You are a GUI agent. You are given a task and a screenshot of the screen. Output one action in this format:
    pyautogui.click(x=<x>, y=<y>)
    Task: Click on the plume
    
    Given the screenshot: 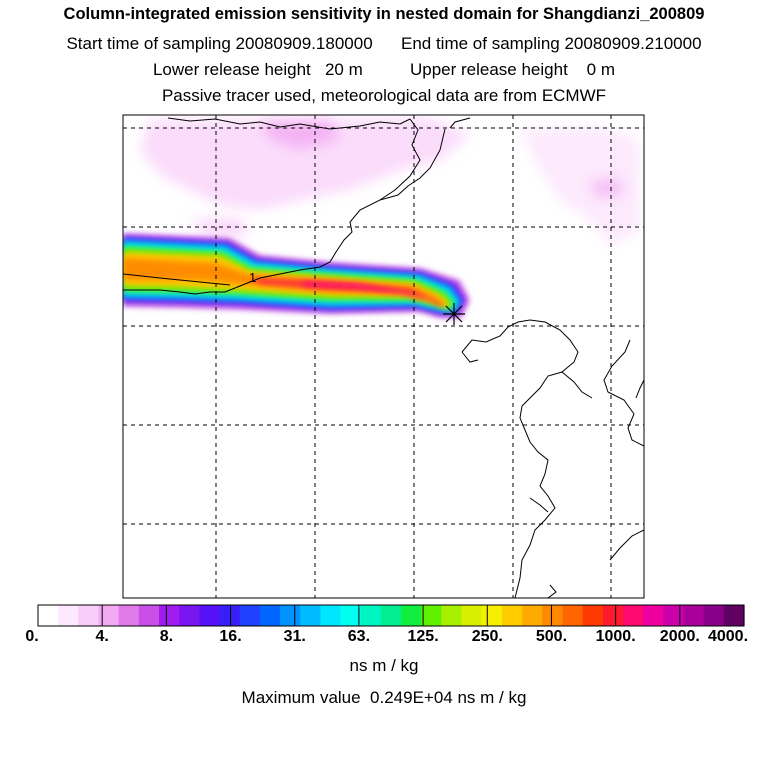 What is the action you would take?
    pyautogui.click(x=296, y=275)
    